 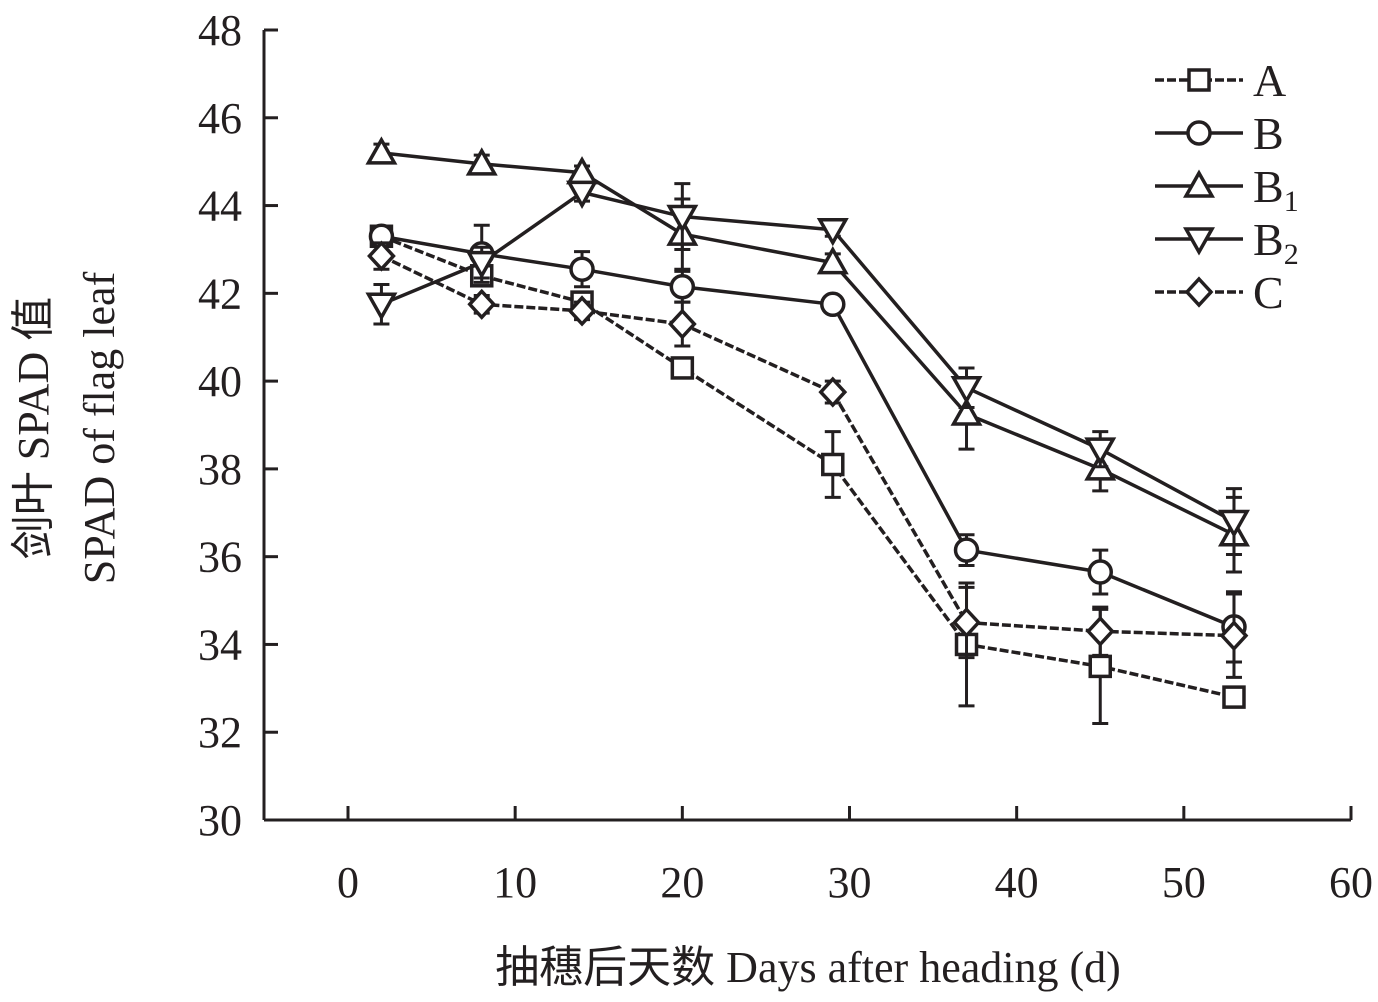 What do you see at coordinates (1269, 80) in the screenshot?
I see `legend-label: A` at bounding box center [1269, 80].